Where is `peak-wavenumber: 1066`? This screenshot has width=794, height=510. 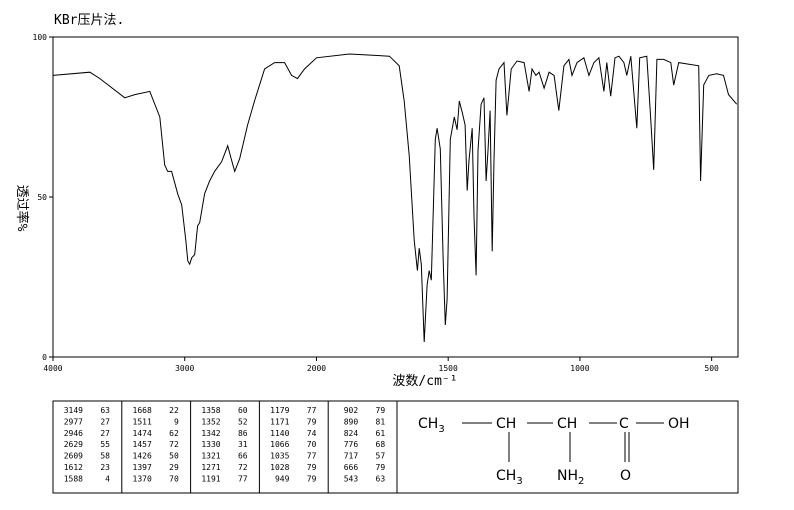 peak-wavenumber: 1066 is located at coordinates (279, 444).